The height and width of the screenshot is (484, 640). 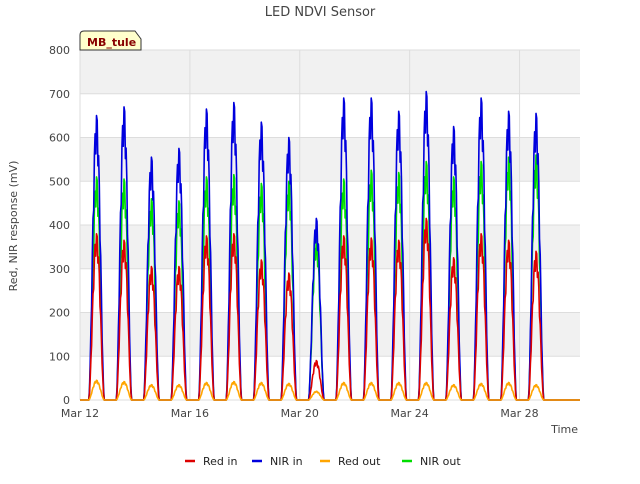 I want to click on y-tick-label: 700, so click(x=59, y=94).